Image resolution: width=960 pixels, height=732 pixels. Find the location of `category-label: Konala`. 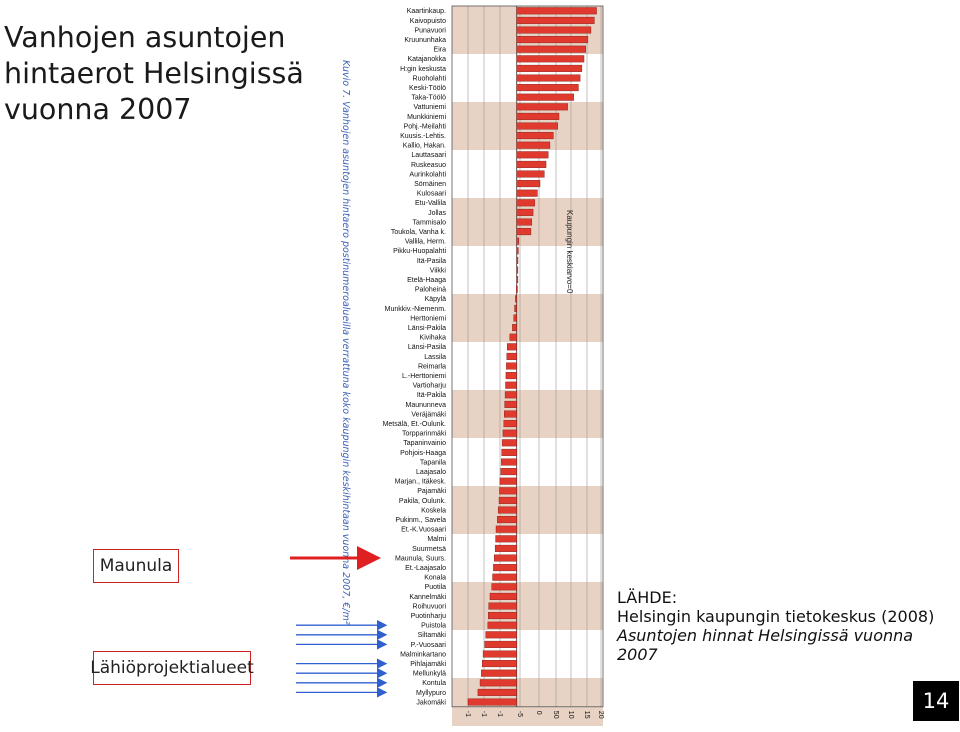

category-label: Konala is located at coordinates (435, 578).